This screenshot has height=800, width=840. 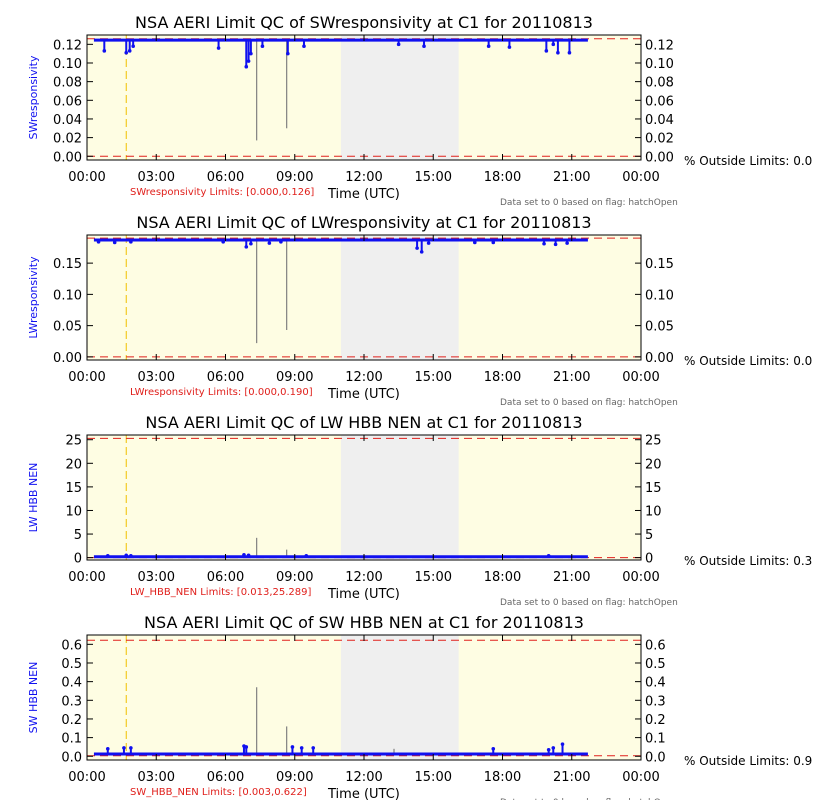 What do you see at coordinates (33, 698) in the screenshot?
I see `y-axis-label: SW HBB NEN` at bounding box center [33, 698].